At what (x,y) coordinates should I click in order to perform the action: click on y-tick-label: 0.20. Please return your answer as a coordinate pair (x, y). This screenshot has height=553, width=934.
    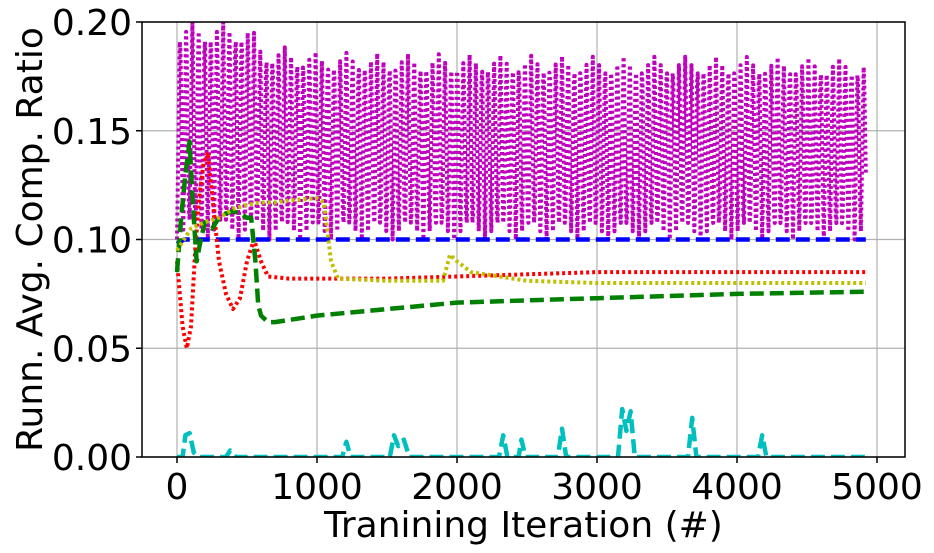
    Looking at the image, I should click on (92, 23).